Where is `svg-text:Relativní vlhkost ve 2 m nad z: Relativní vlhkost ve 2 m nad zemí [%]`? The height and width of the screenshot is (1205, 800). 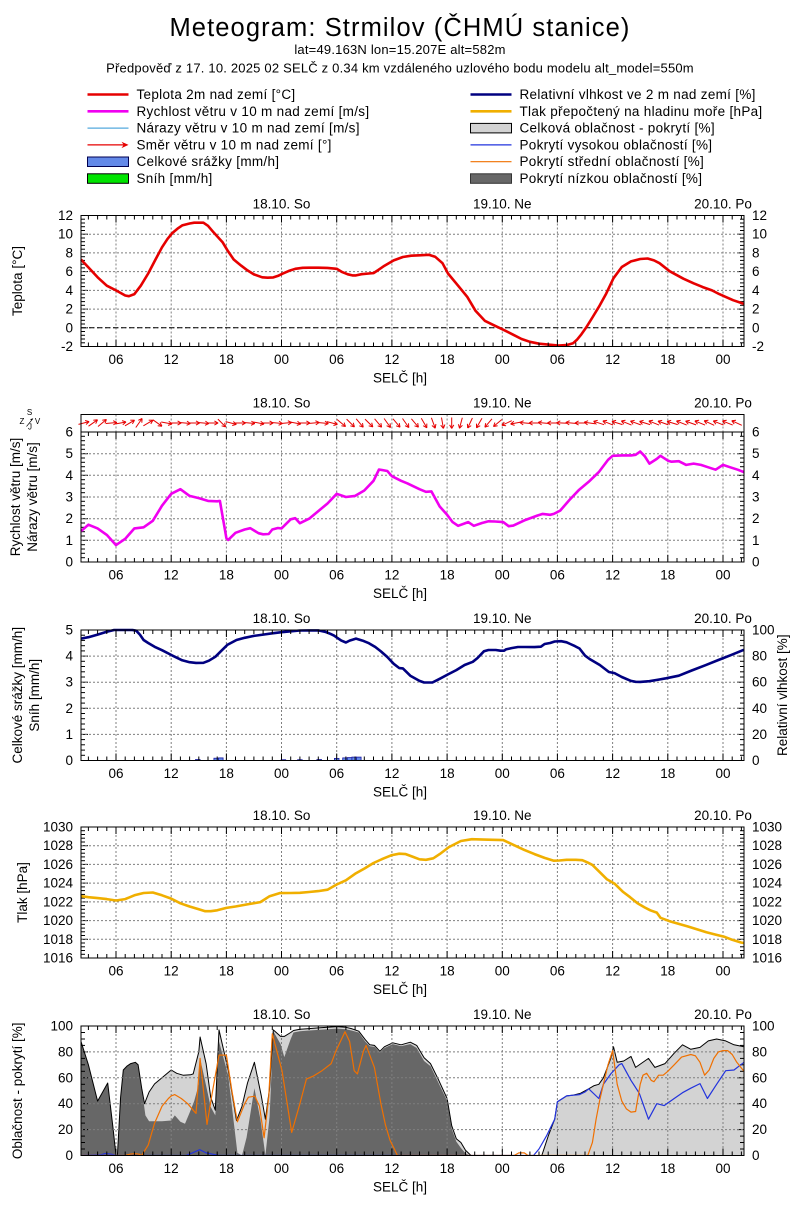 svg-text:Relativní vlhkost ve 2 m nad z: Relativní vlhkost ve 2 m nad zemí [%] is located at coordinates (638, 94).